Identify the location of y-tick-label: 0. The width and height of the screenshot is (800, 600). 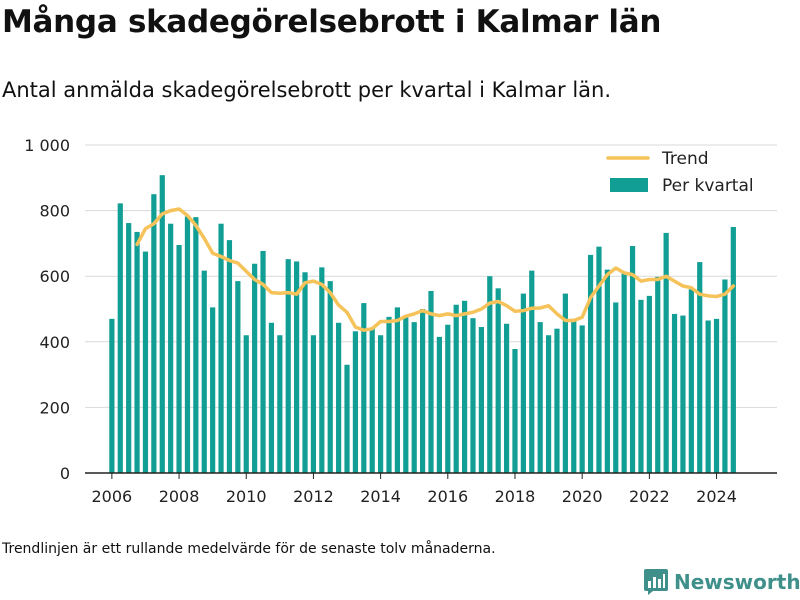
(65, 473).